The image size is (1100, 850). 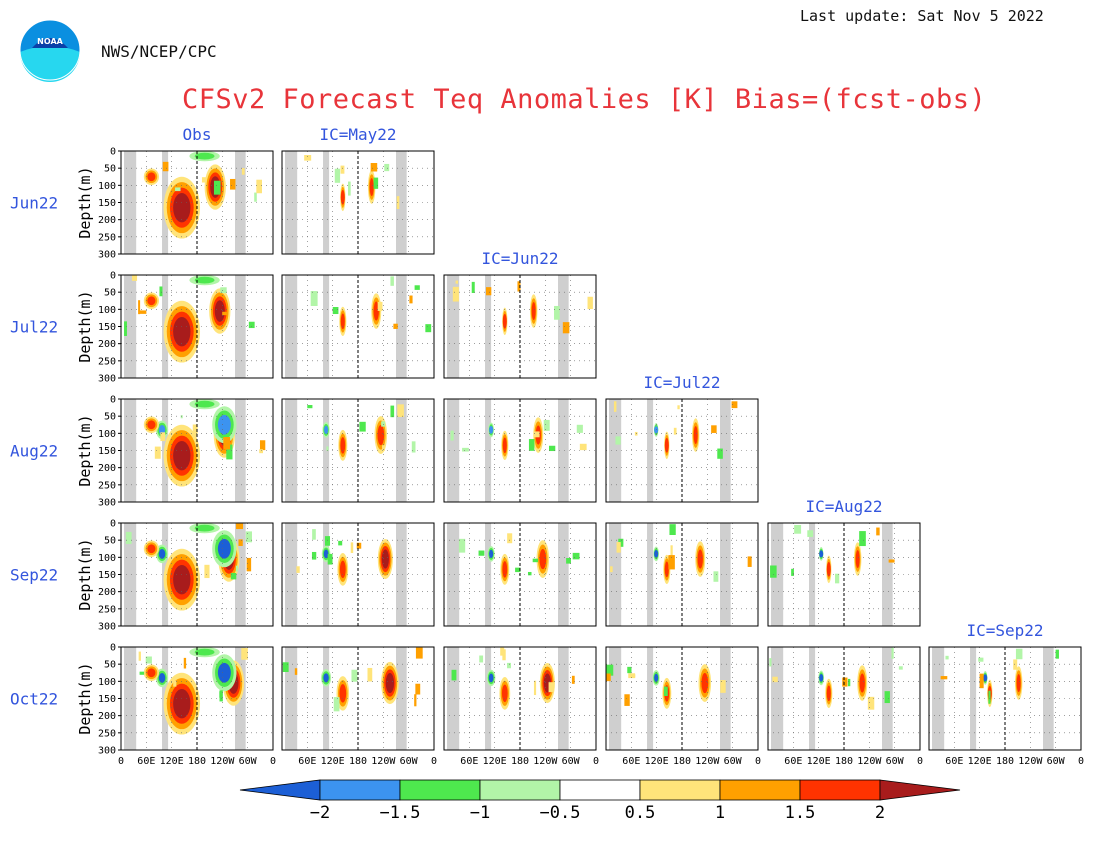 What do you see at coordinates (159, 51) in the screenshot?
I see `agency-name: NWS/NCEP/CPC` at bounding box center [159, 51].